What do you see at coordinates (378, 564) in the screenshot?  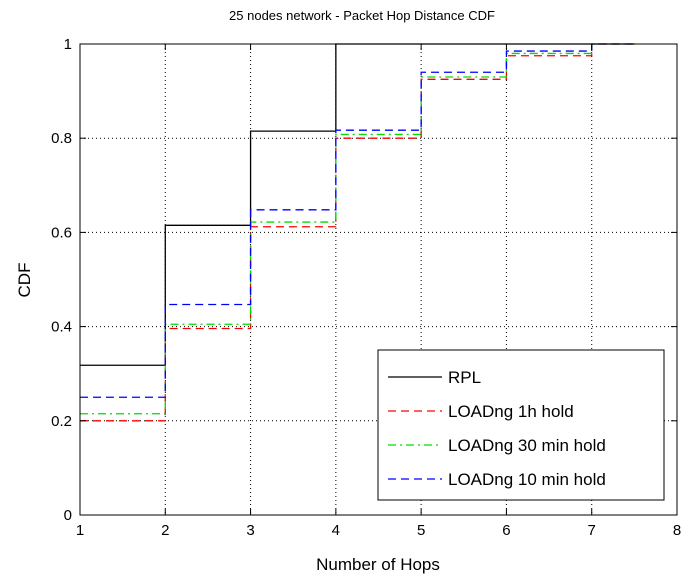 I see `x-axis-label: Number of Hops` at bounding box center [378, 564].